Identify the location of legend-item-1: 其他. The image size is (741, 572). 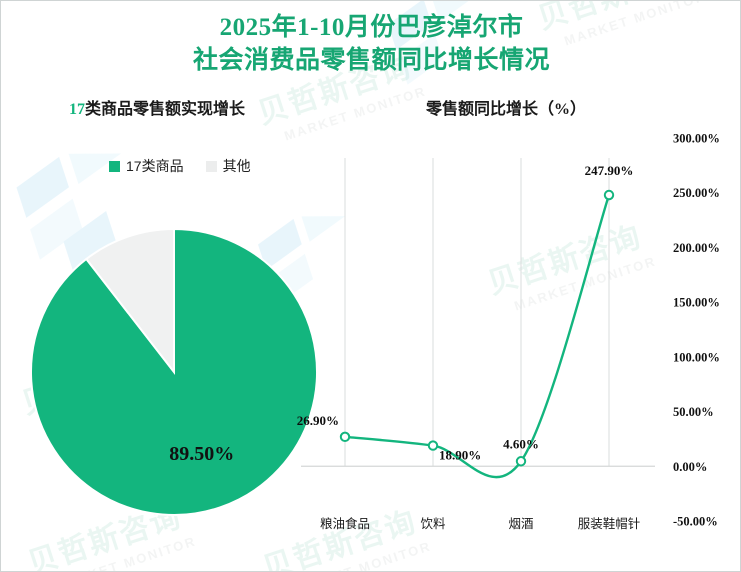
(228, 166).